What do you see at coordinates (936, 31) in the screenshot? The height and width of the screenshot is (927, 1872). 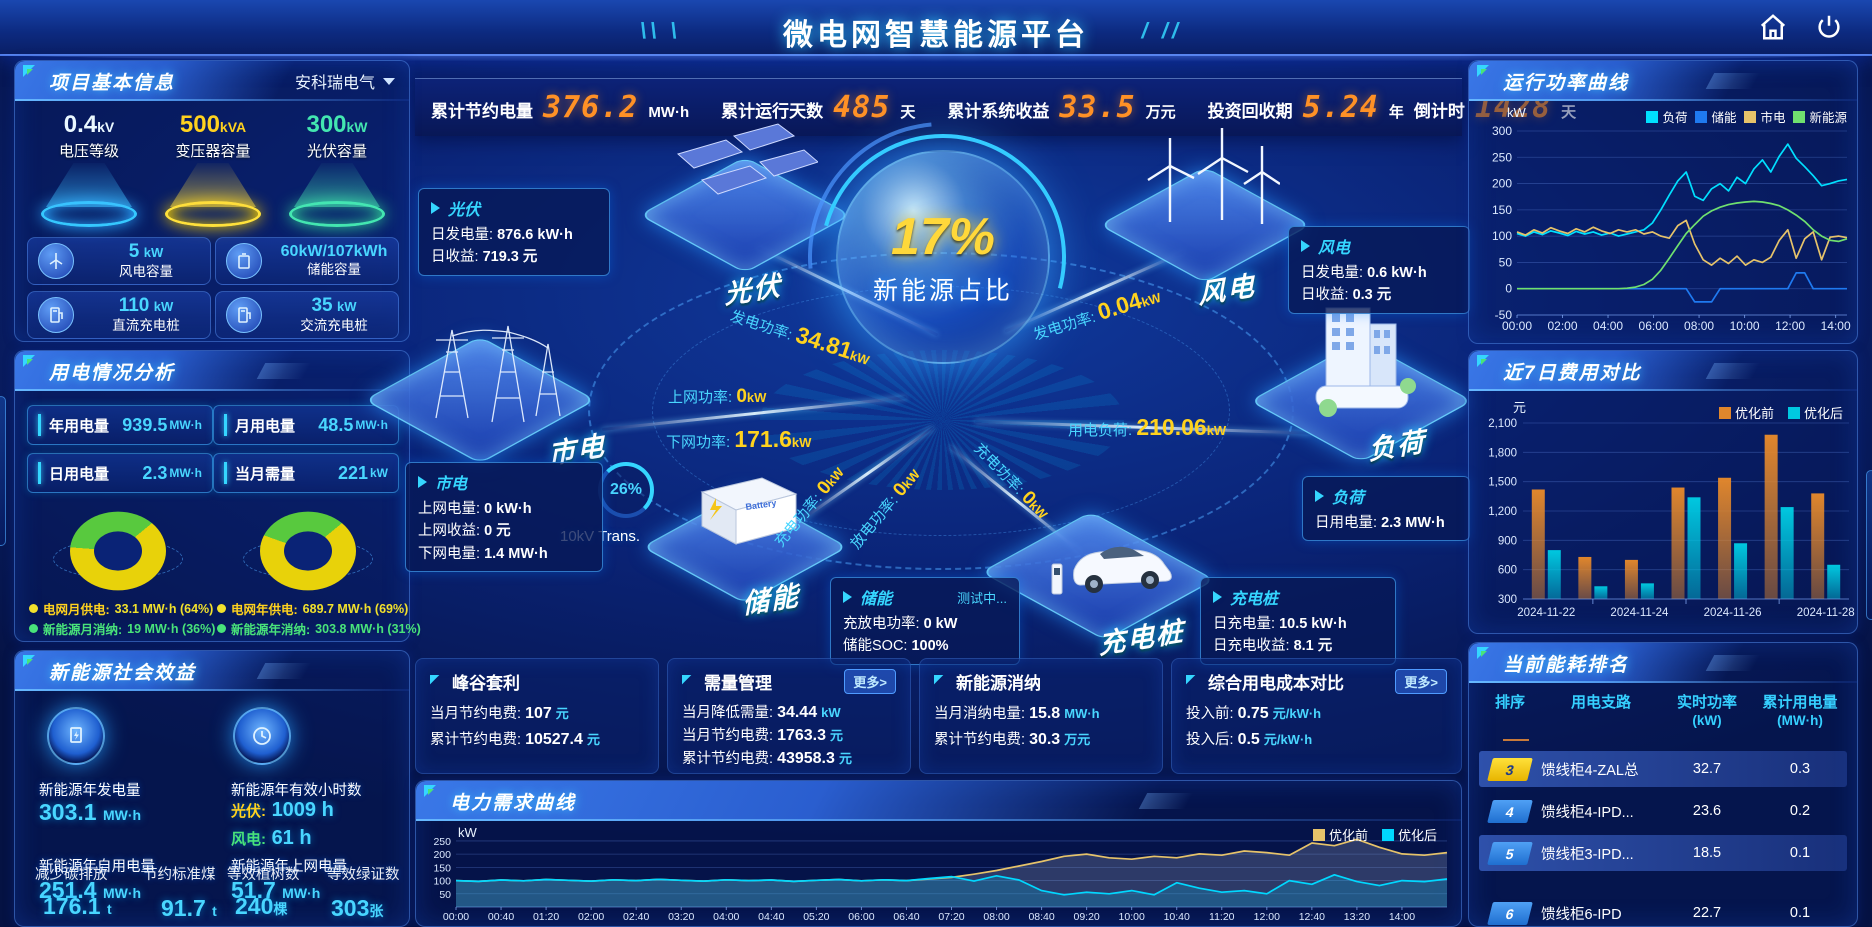 I see `app-header: \\ \ 微电网智慧能源平台 / //` at bounding box center [936, 31].